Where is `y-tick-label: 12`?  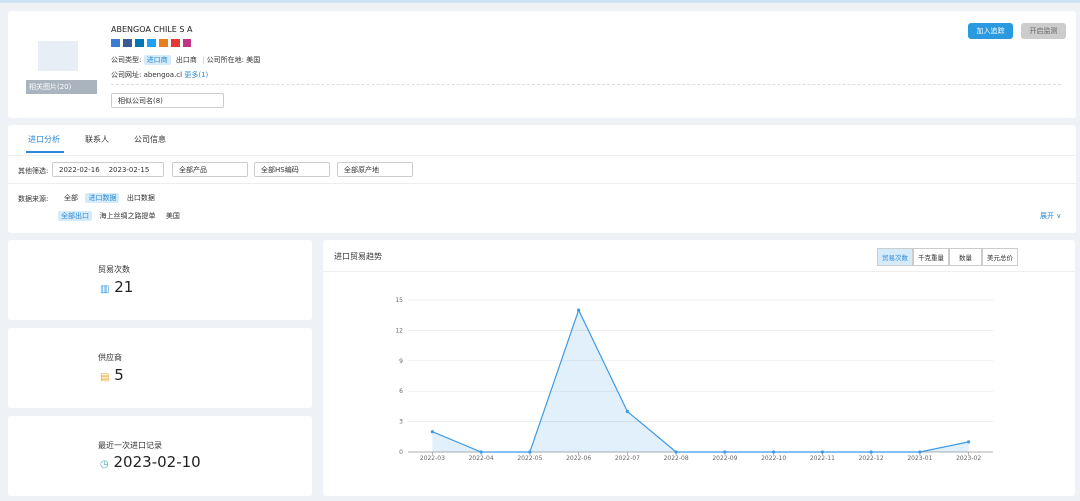
y-tick-label: 12 is located at coordinates (399, 330).